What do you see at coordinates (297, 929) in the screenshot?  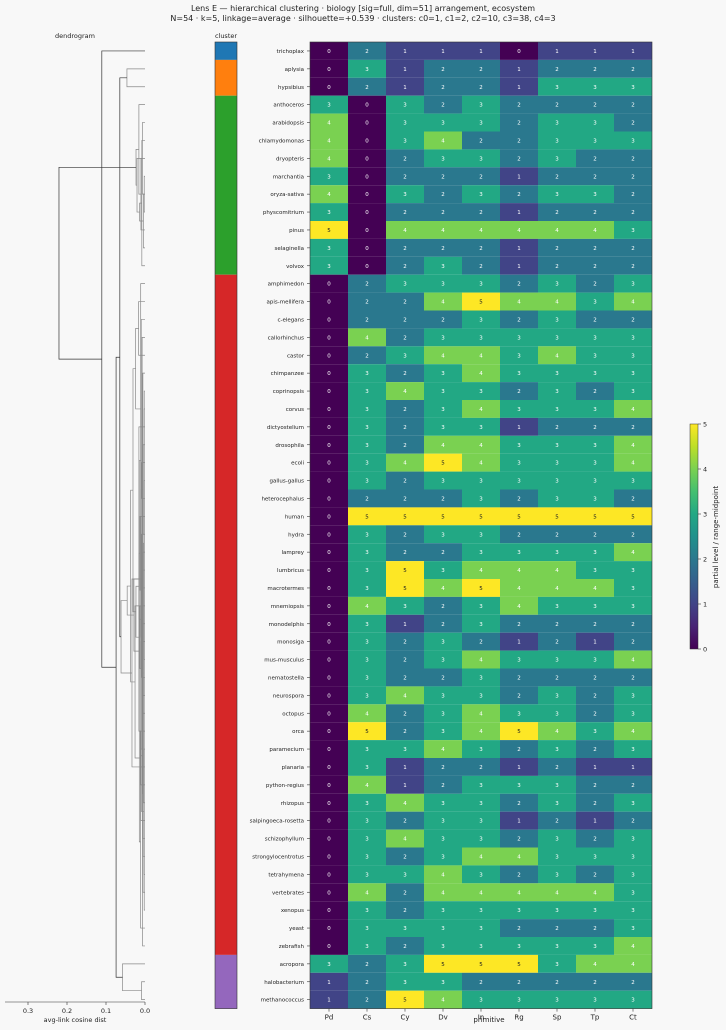 I see `row-label: yeast` at bounding box center [297, 929].